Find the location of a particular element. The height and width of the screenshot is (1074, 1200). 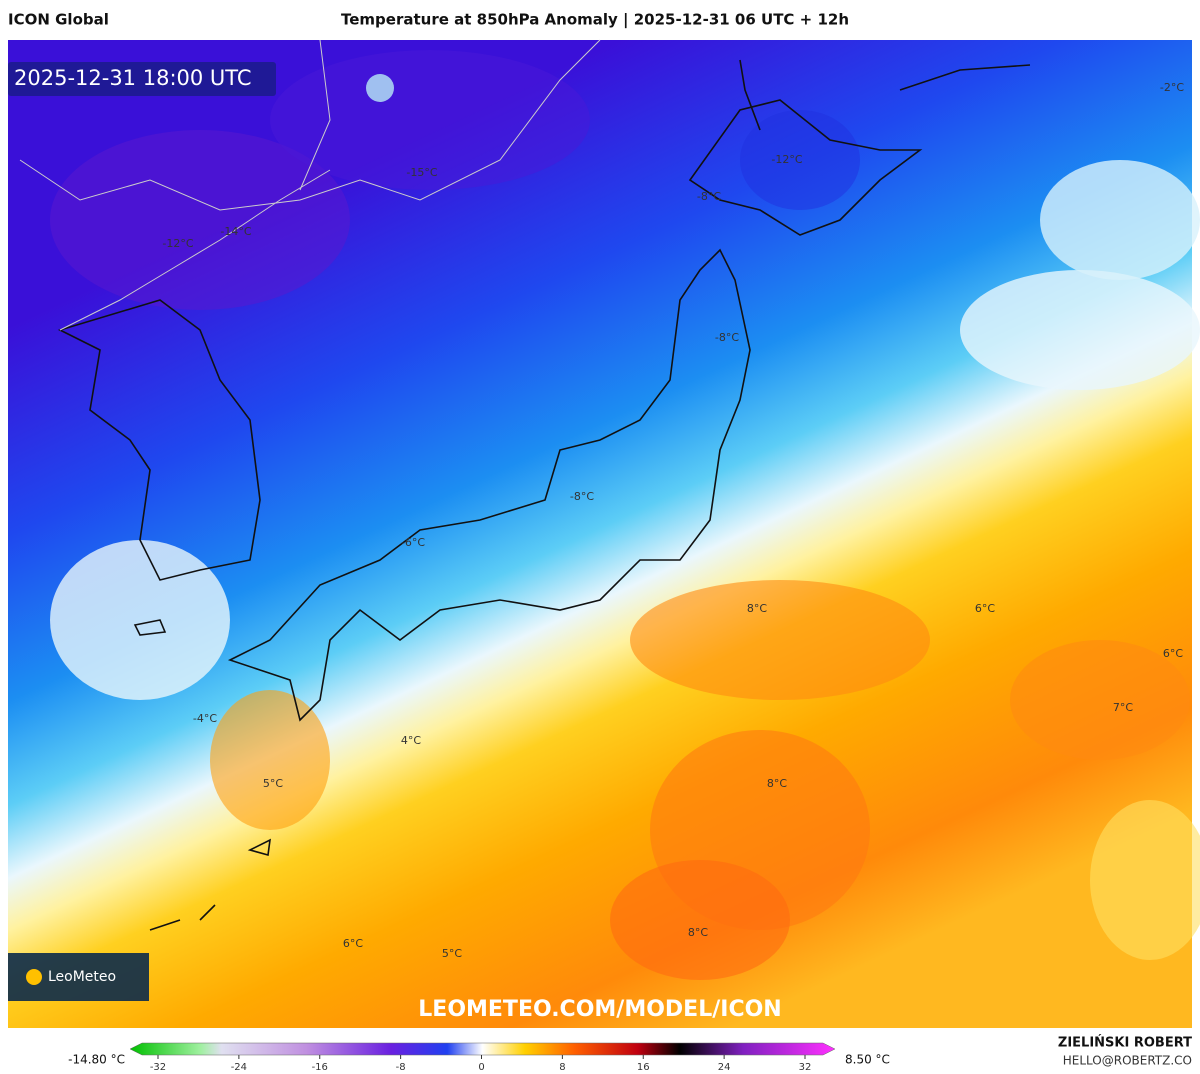

map-label: -2°C is located at coordinates (1172, 87).